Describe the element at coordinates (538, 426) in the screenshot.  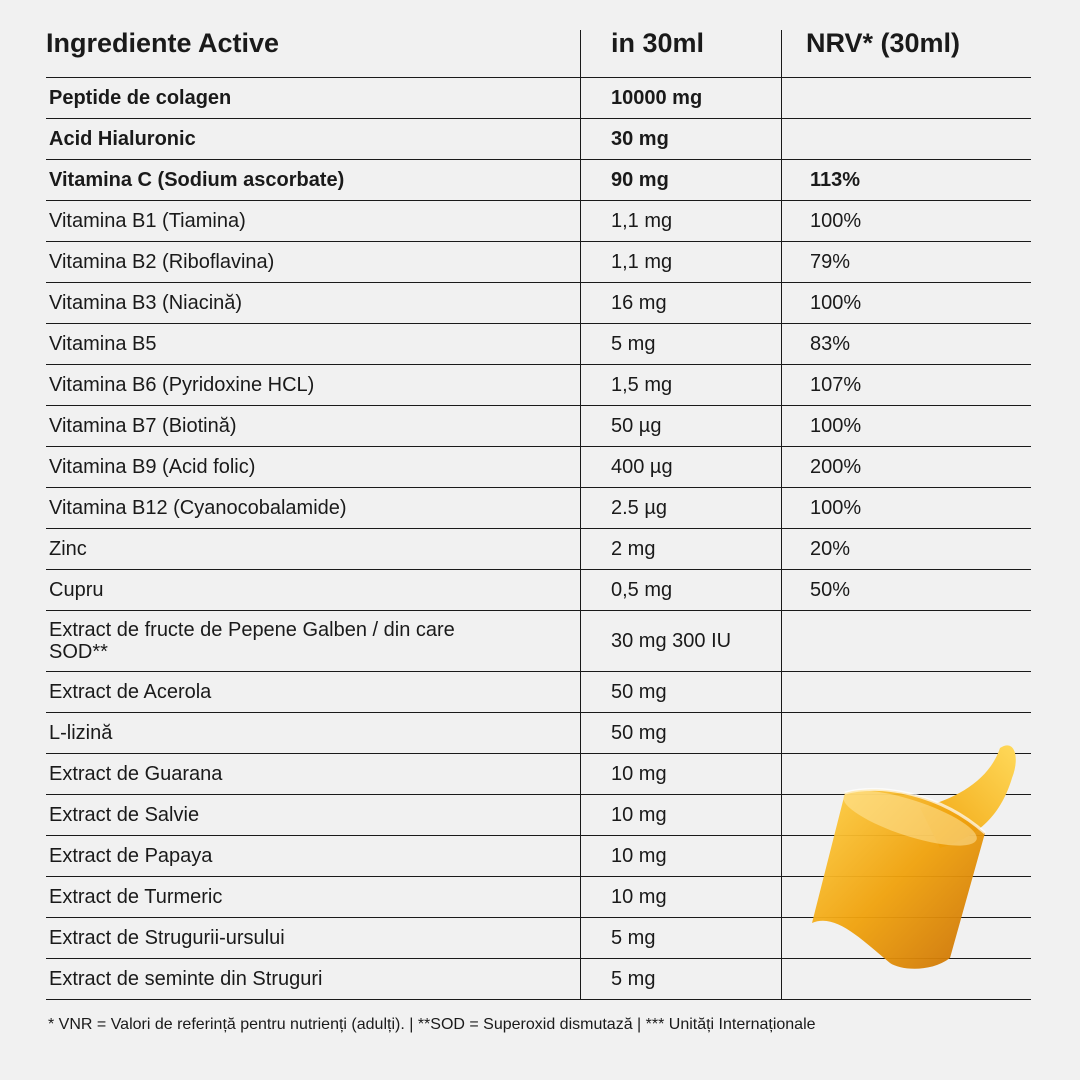
I see `table-row: Vitamina B7 (Biotină) 50 µg 100%` at that location.